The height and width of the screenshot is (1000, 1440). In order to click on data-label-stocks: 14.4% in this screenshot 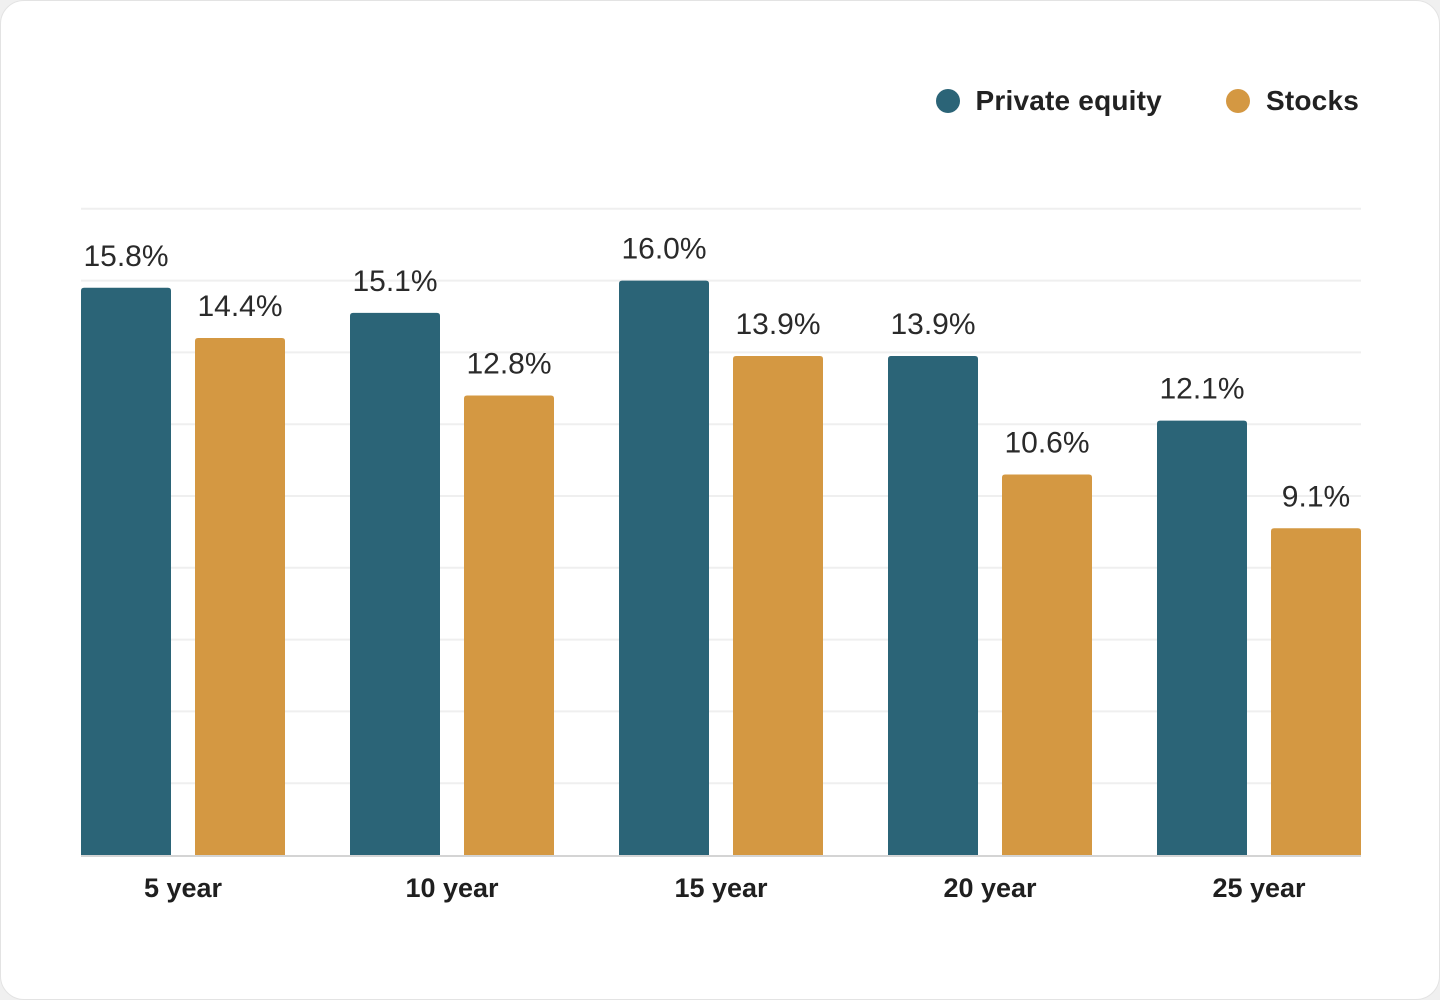, I will do `click(239, 306)`.